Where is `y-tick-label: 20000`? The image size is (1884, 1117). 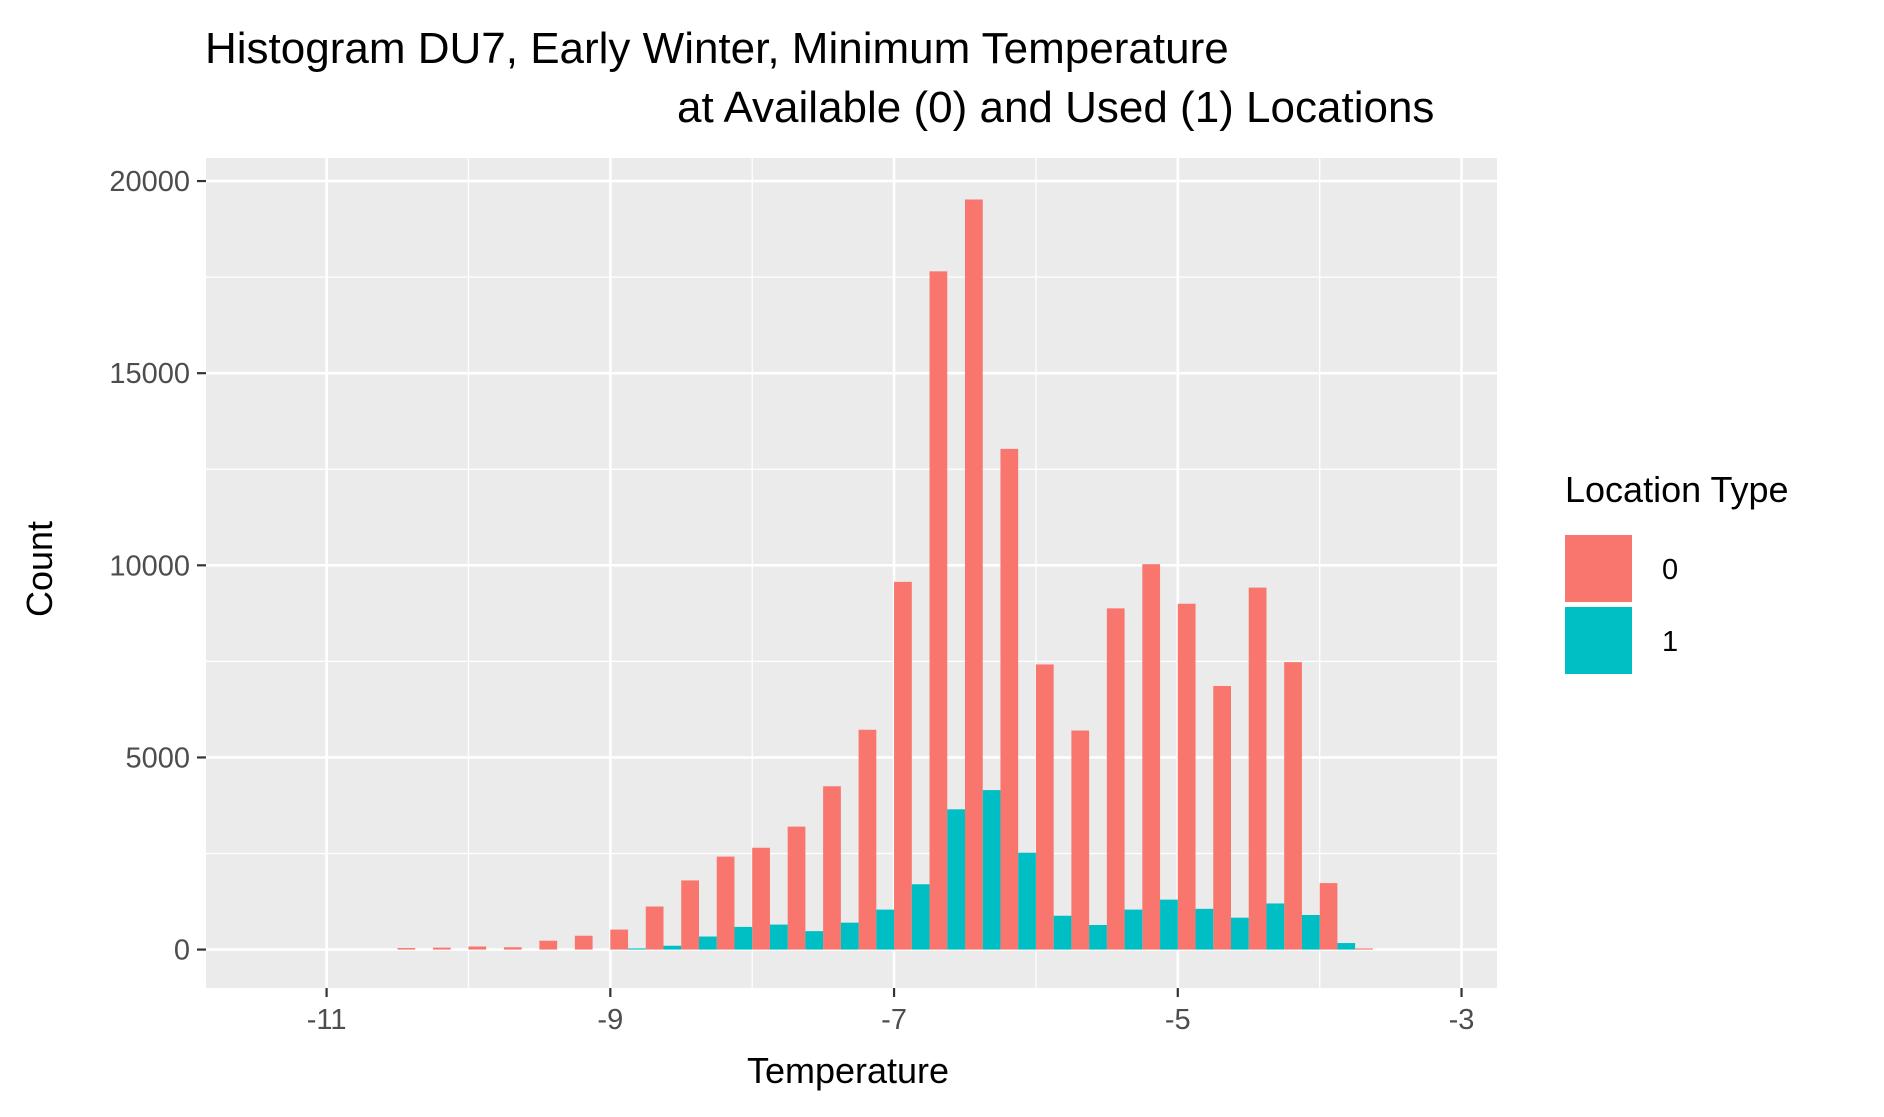
y-tick-label: 20000 is located at coordinates (149, 182).